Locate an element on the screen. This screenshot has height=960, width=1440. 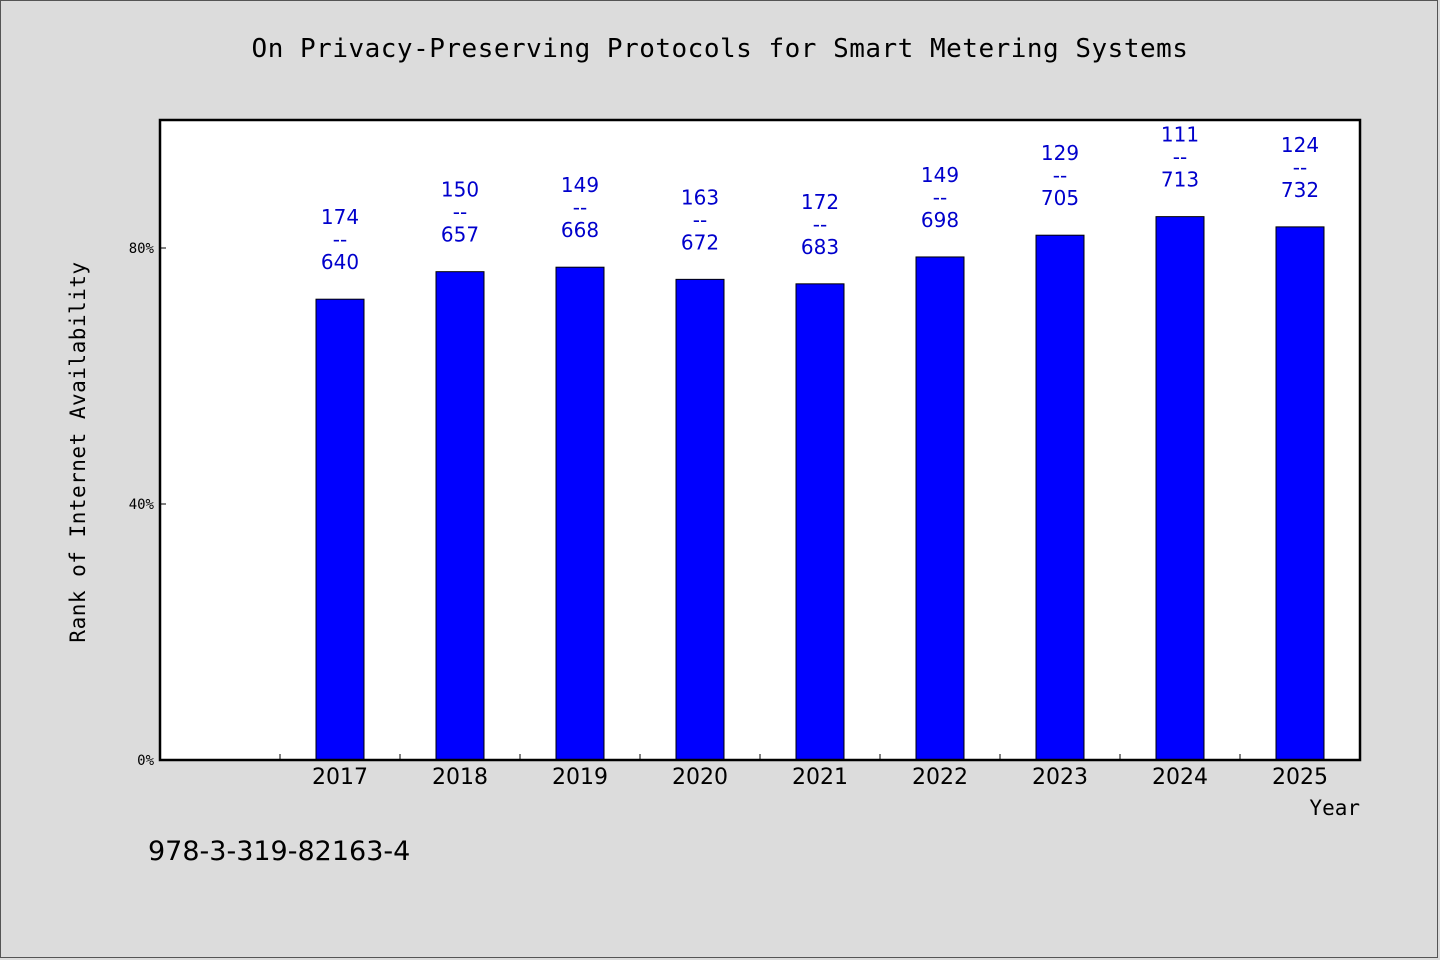
data-label-2023-0: 129 is located at coordinates (1060, 153).